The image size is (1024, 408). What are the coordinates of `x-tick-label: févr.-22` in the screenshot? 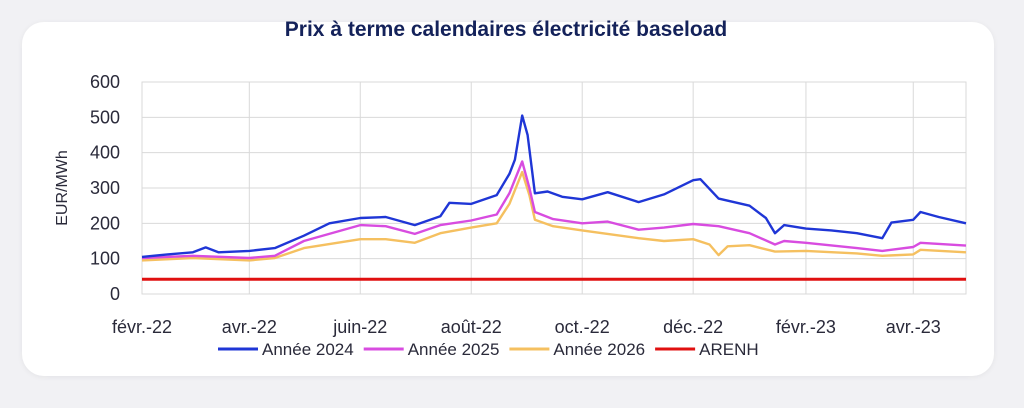 It's located at (142, 327).